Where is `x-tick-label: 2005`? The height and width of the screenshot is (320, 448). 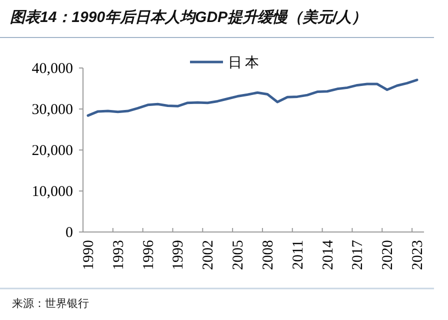
x-tick-label: 2005 is located at coordinates (238, 255).